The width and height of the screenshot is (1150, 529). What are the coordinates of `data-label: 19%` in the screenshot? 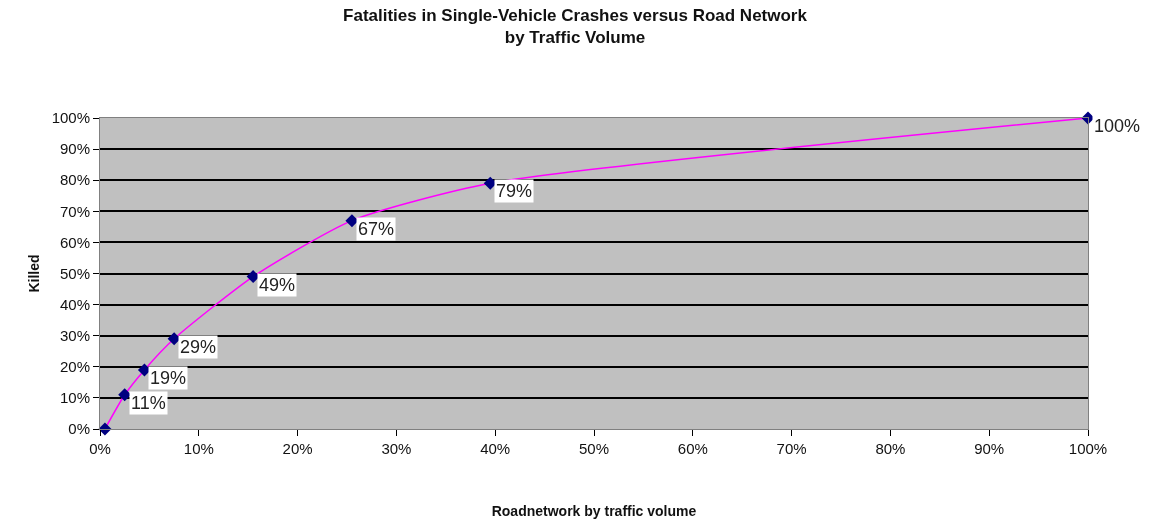 It's located at (168, 378).